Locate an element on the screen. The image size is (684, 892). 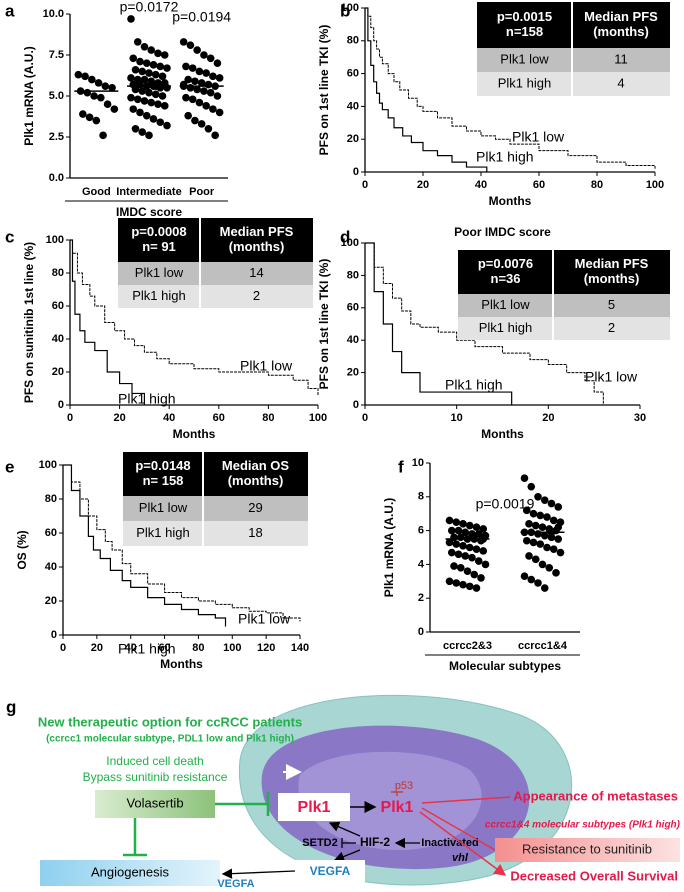
table-header-cell: n= 91 is located at coordinates (159, 246).